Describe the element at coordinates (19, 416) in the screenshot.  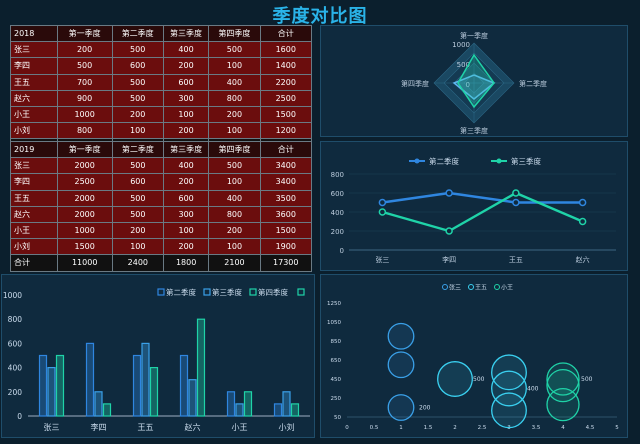
I see `bar-y-tick: 0` at that location.